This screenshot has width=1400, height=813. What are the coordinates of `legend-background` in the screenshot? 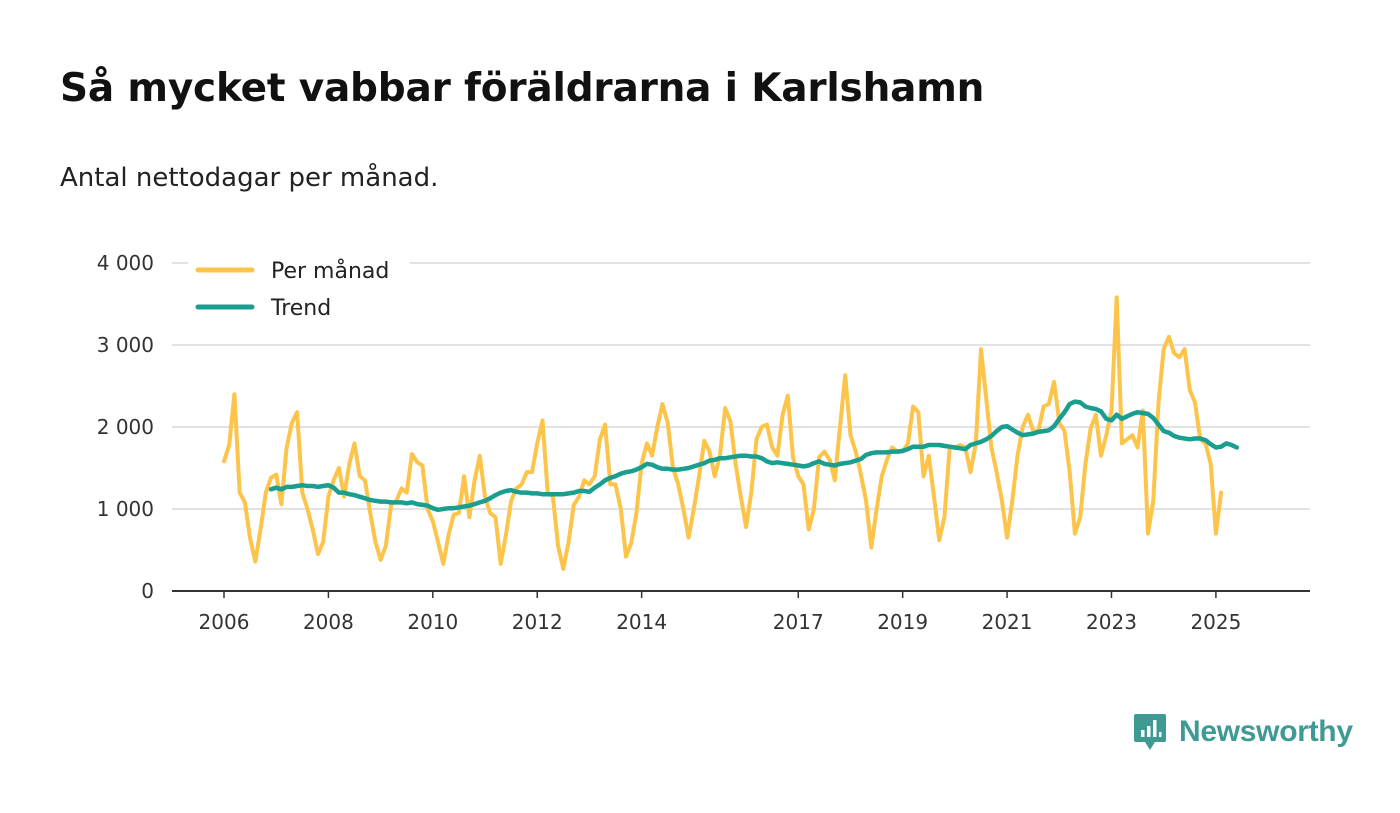 It's located at (299, 289).